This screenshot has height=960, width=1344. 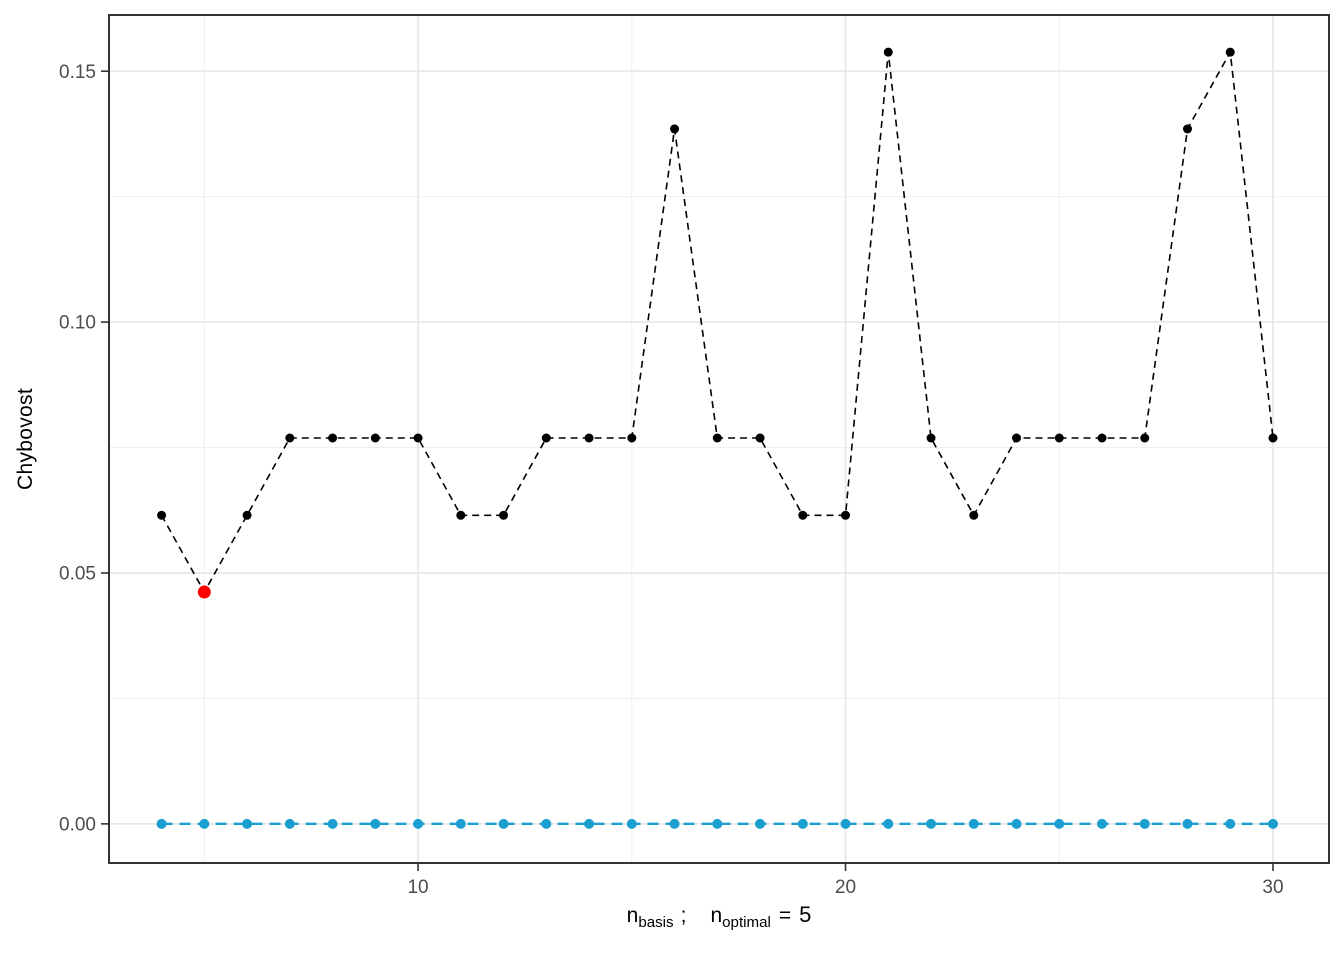 What do you see at coordinates (77, 574) in the screenshot?
I see `y-axis-tick-label: 0.05` at bounding box center [77, 574].